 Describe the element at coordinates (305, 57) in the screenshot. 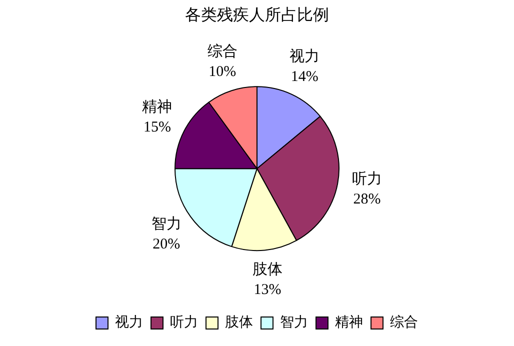

I see `slice-label: 视力` at that location.